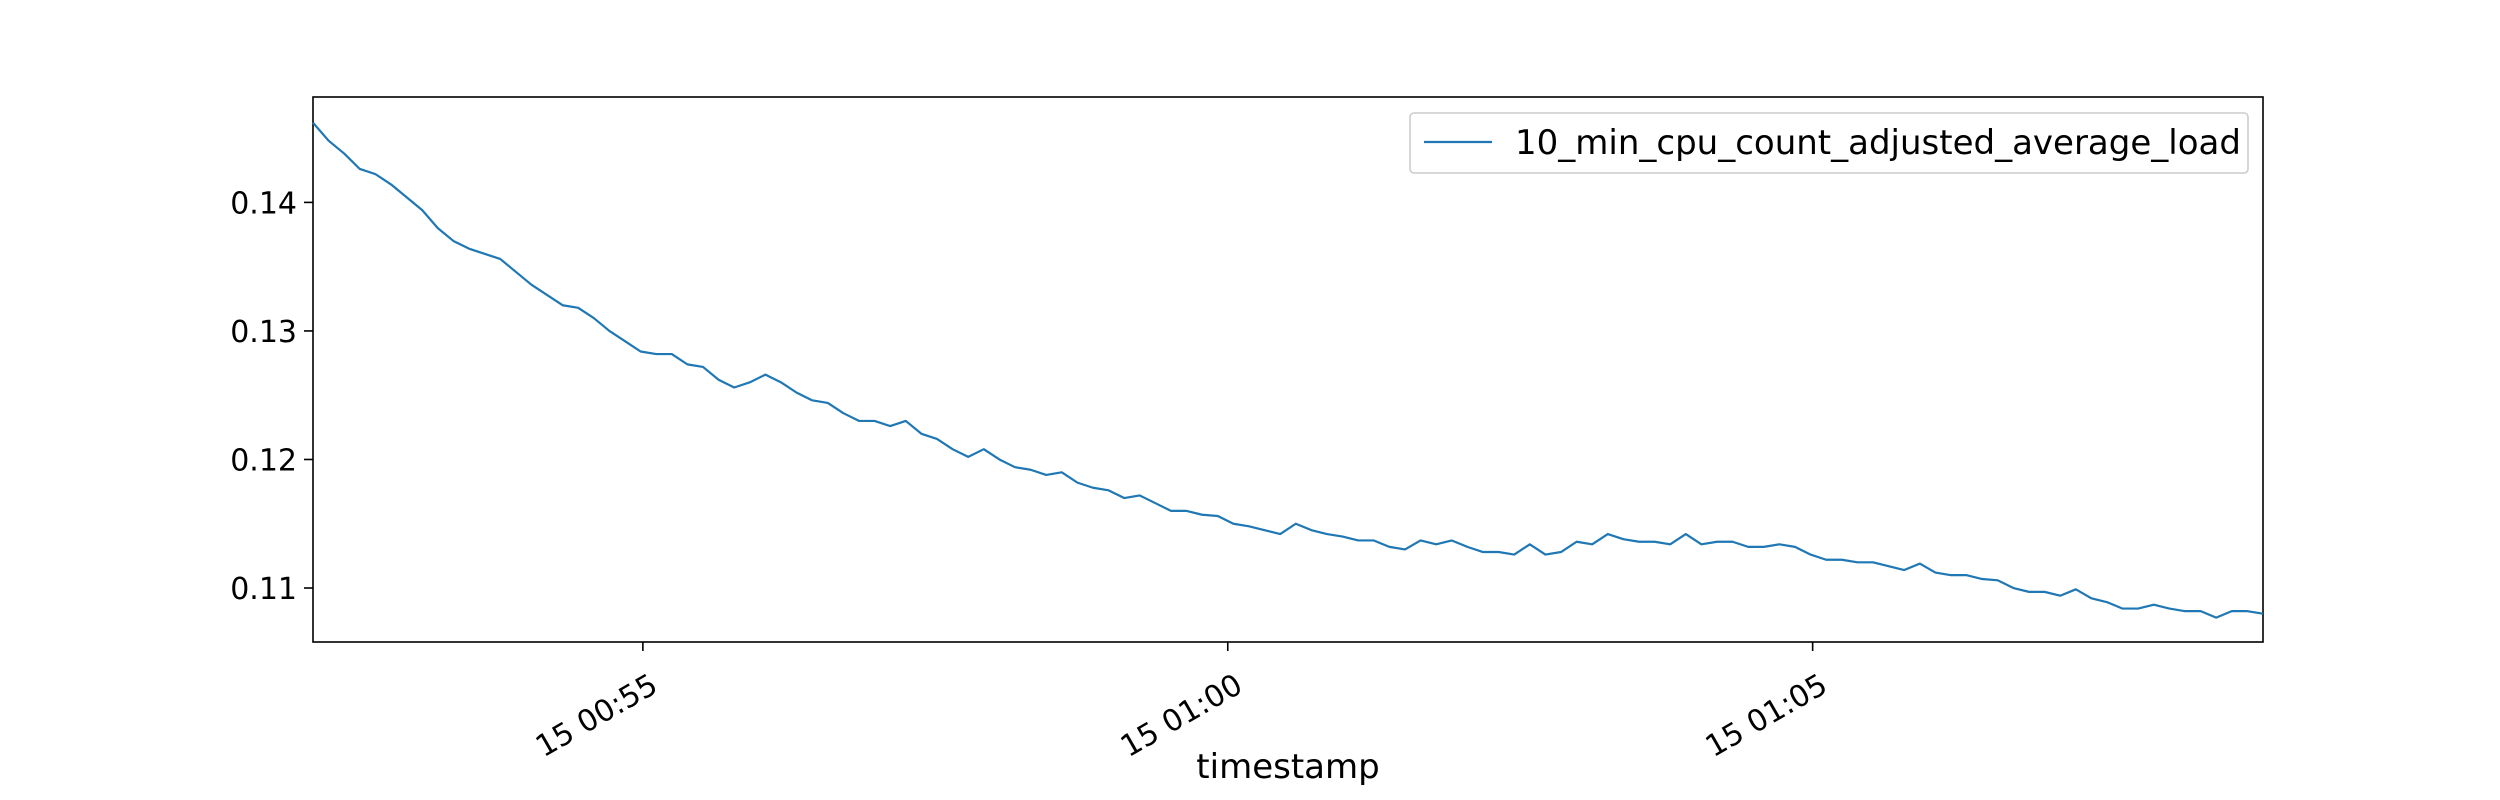 This screenshot has height=800, width=2500. Describe the element at coordinates (1181, 703) in the screenshot. I see `x-axis: 15 00:55 15 01:00 15 01:05` at that location.